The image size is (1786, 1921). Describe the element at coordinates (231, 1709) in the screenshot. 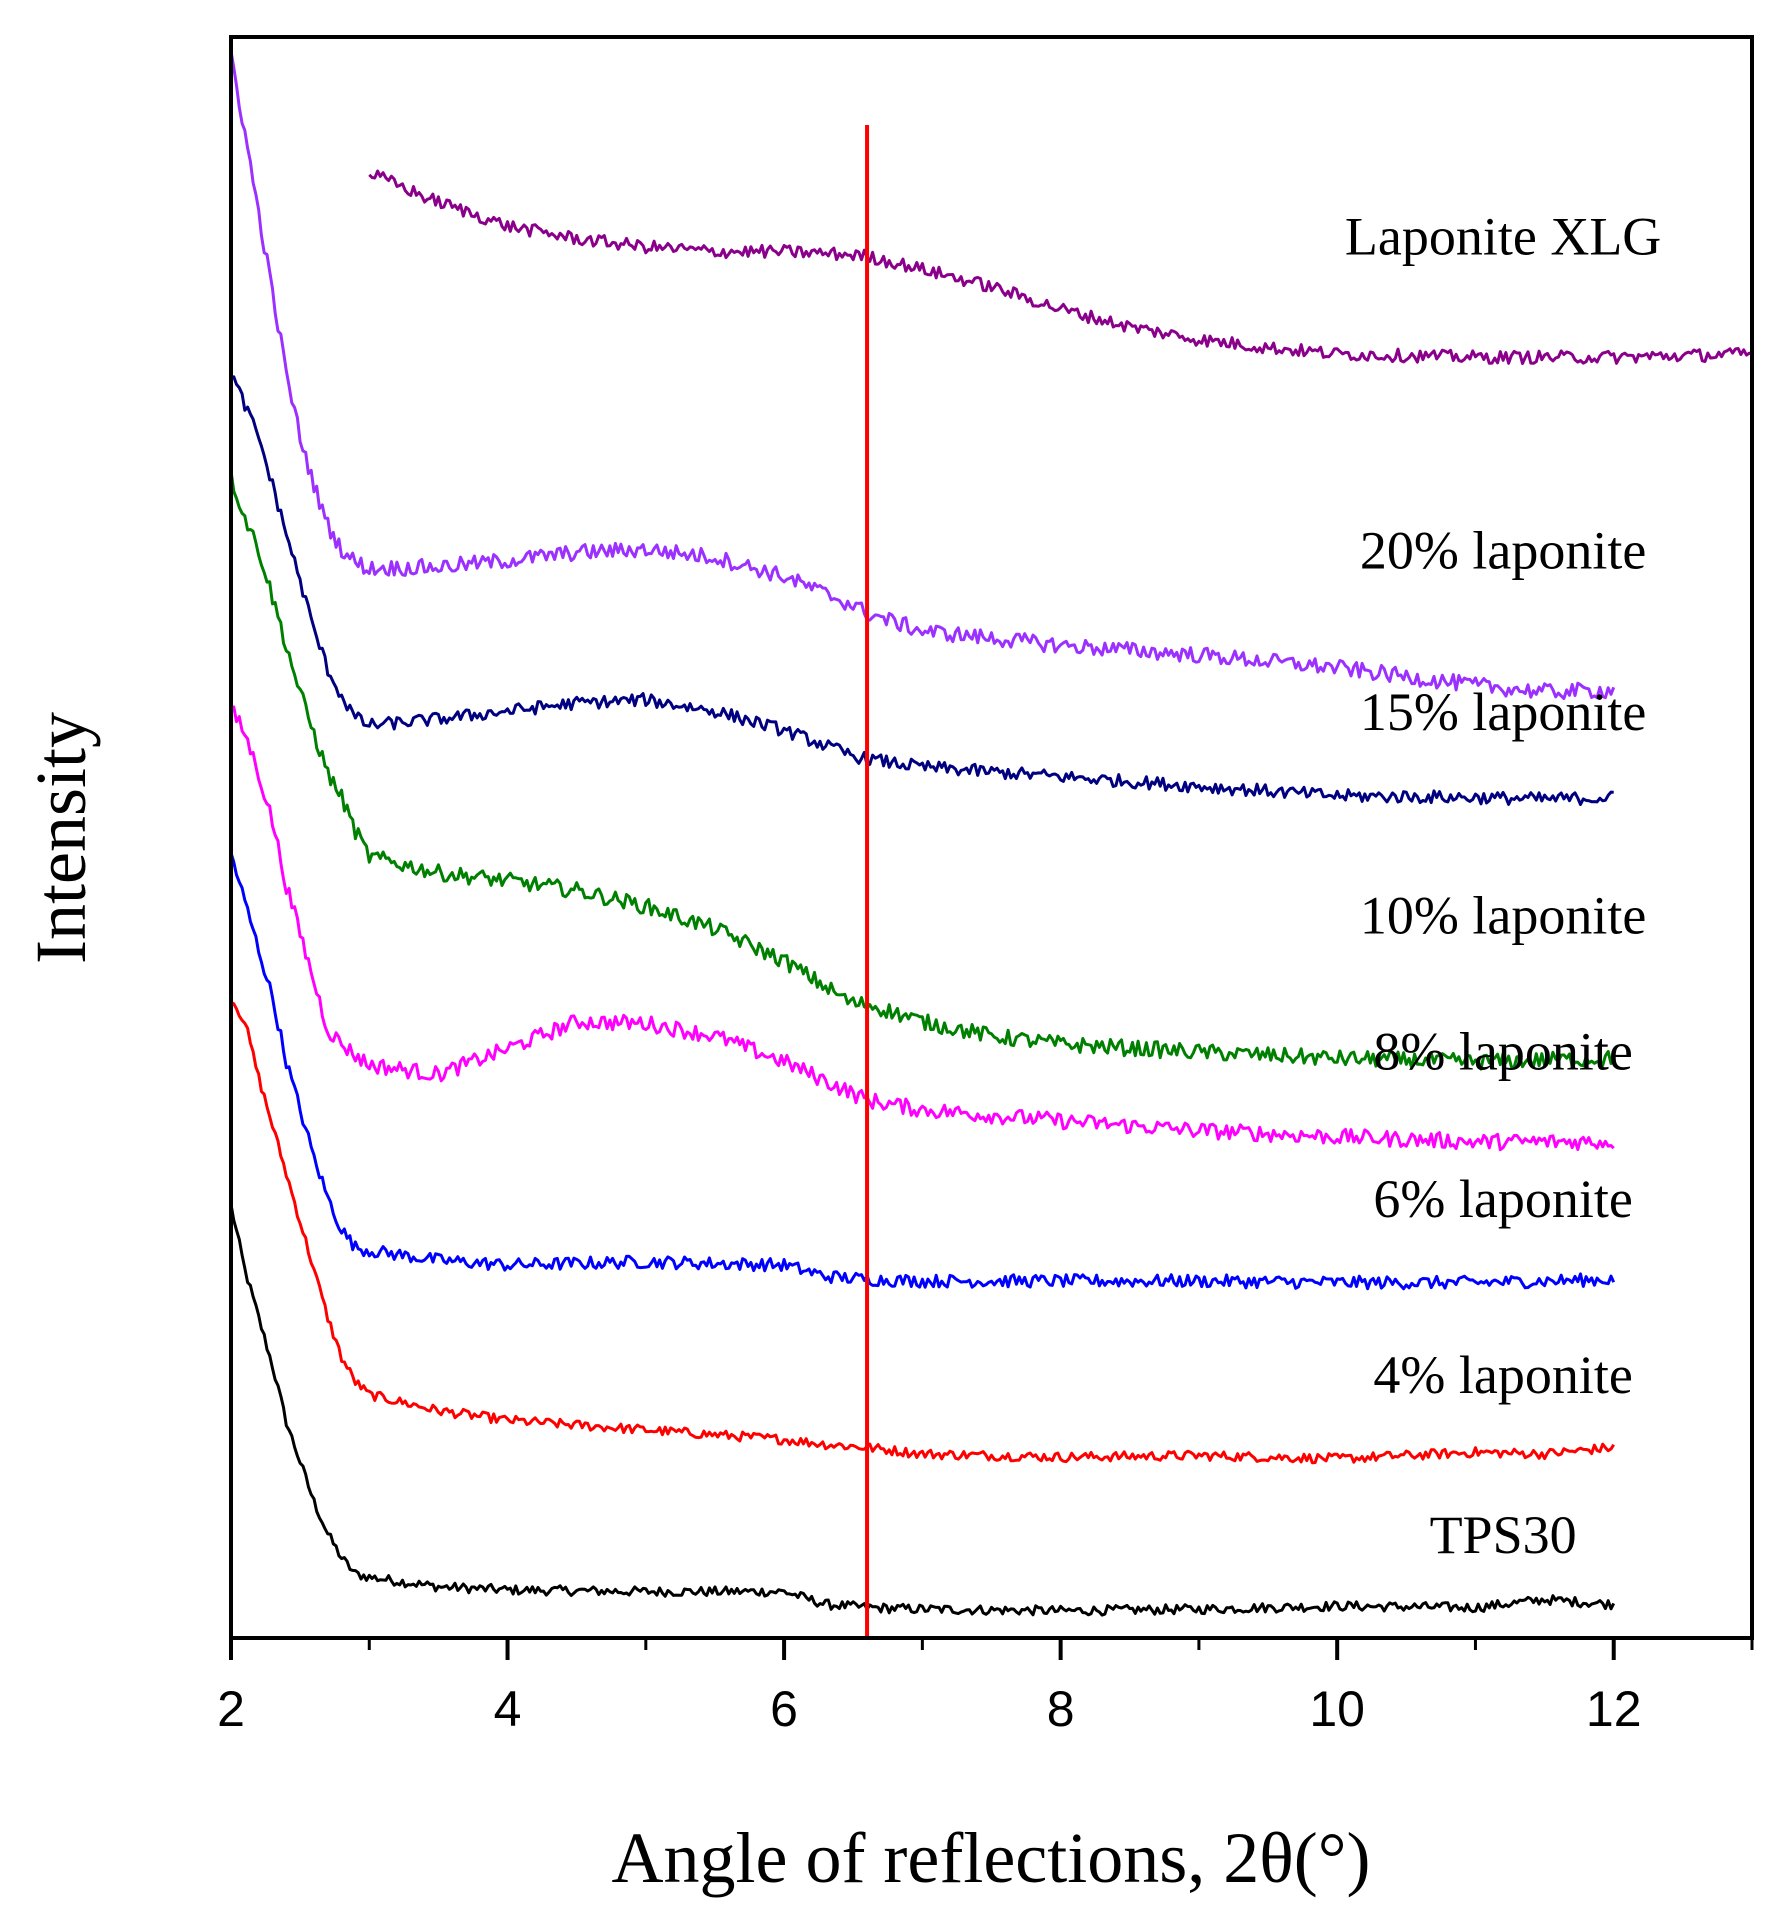

I see `x-tick-label: 2` at that location.